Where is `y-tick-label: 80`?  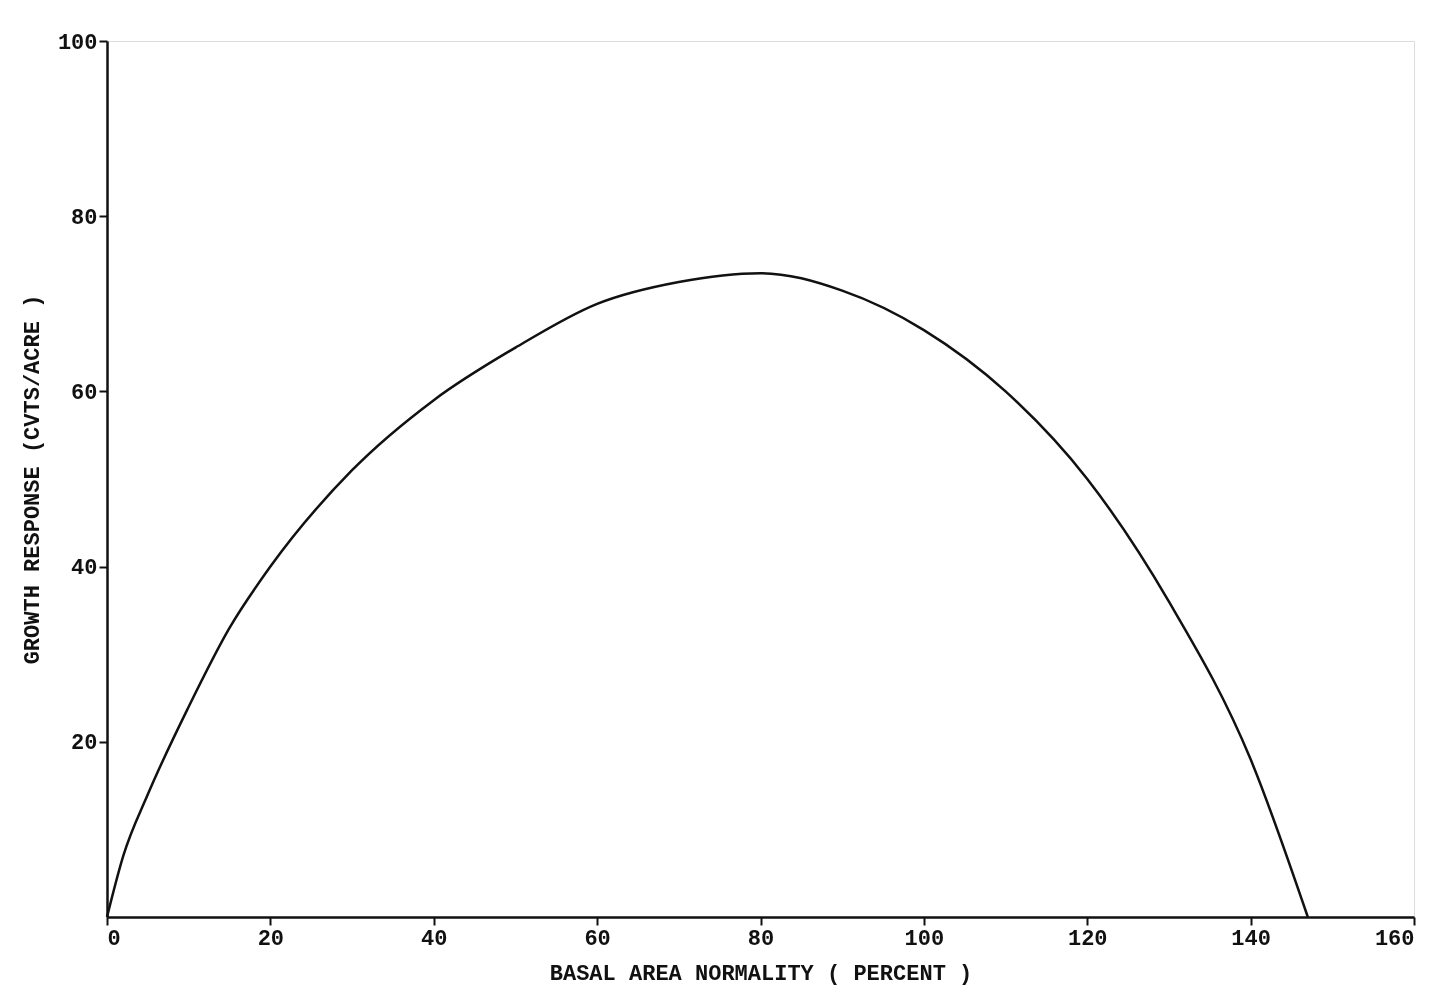
y-tick-label: 80 is located at coordinates (84, 218).